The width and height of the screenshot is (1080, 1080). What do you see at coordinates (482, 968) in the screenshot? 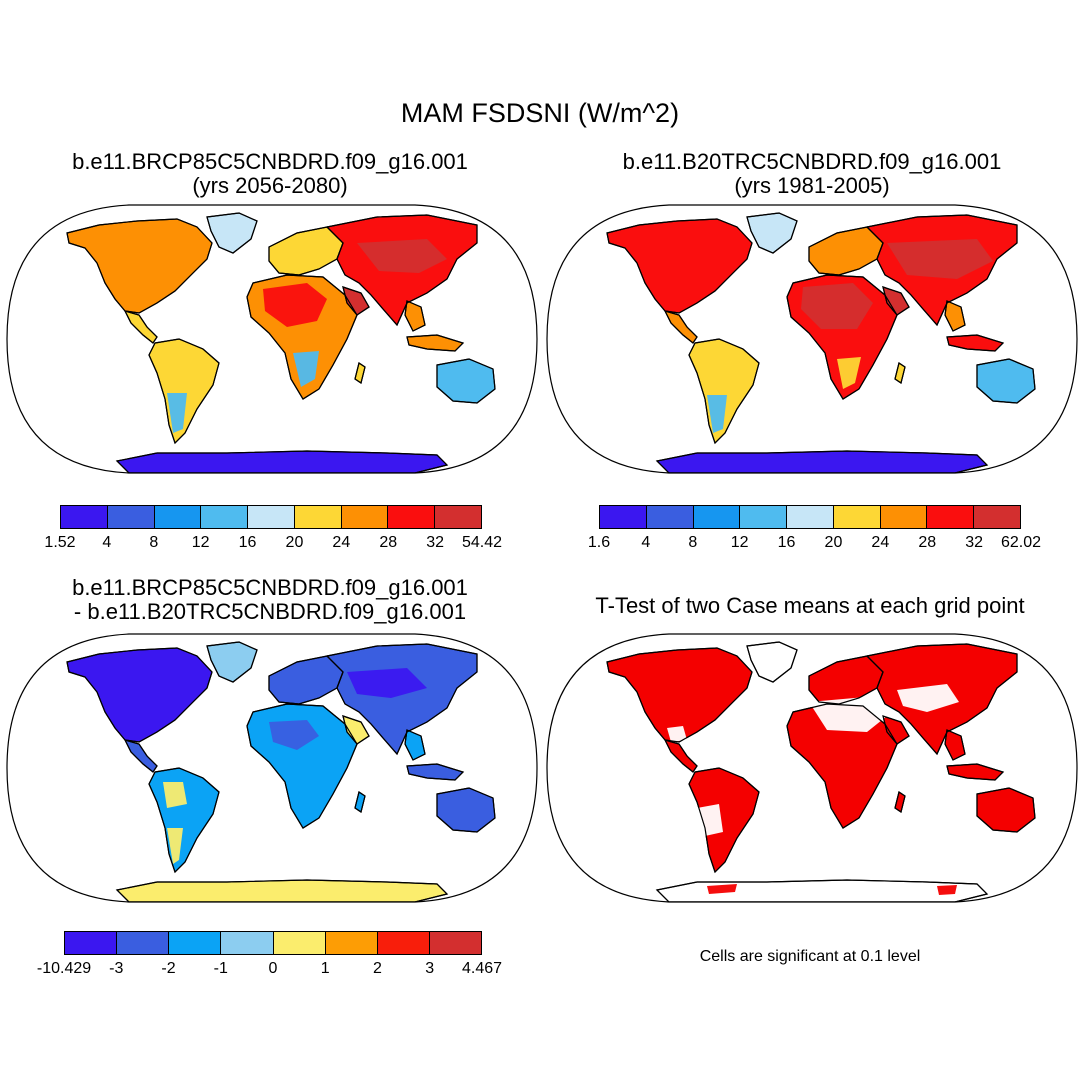
I see `colorbar-tick-label: 4.467` at bounding box center [482, 968].